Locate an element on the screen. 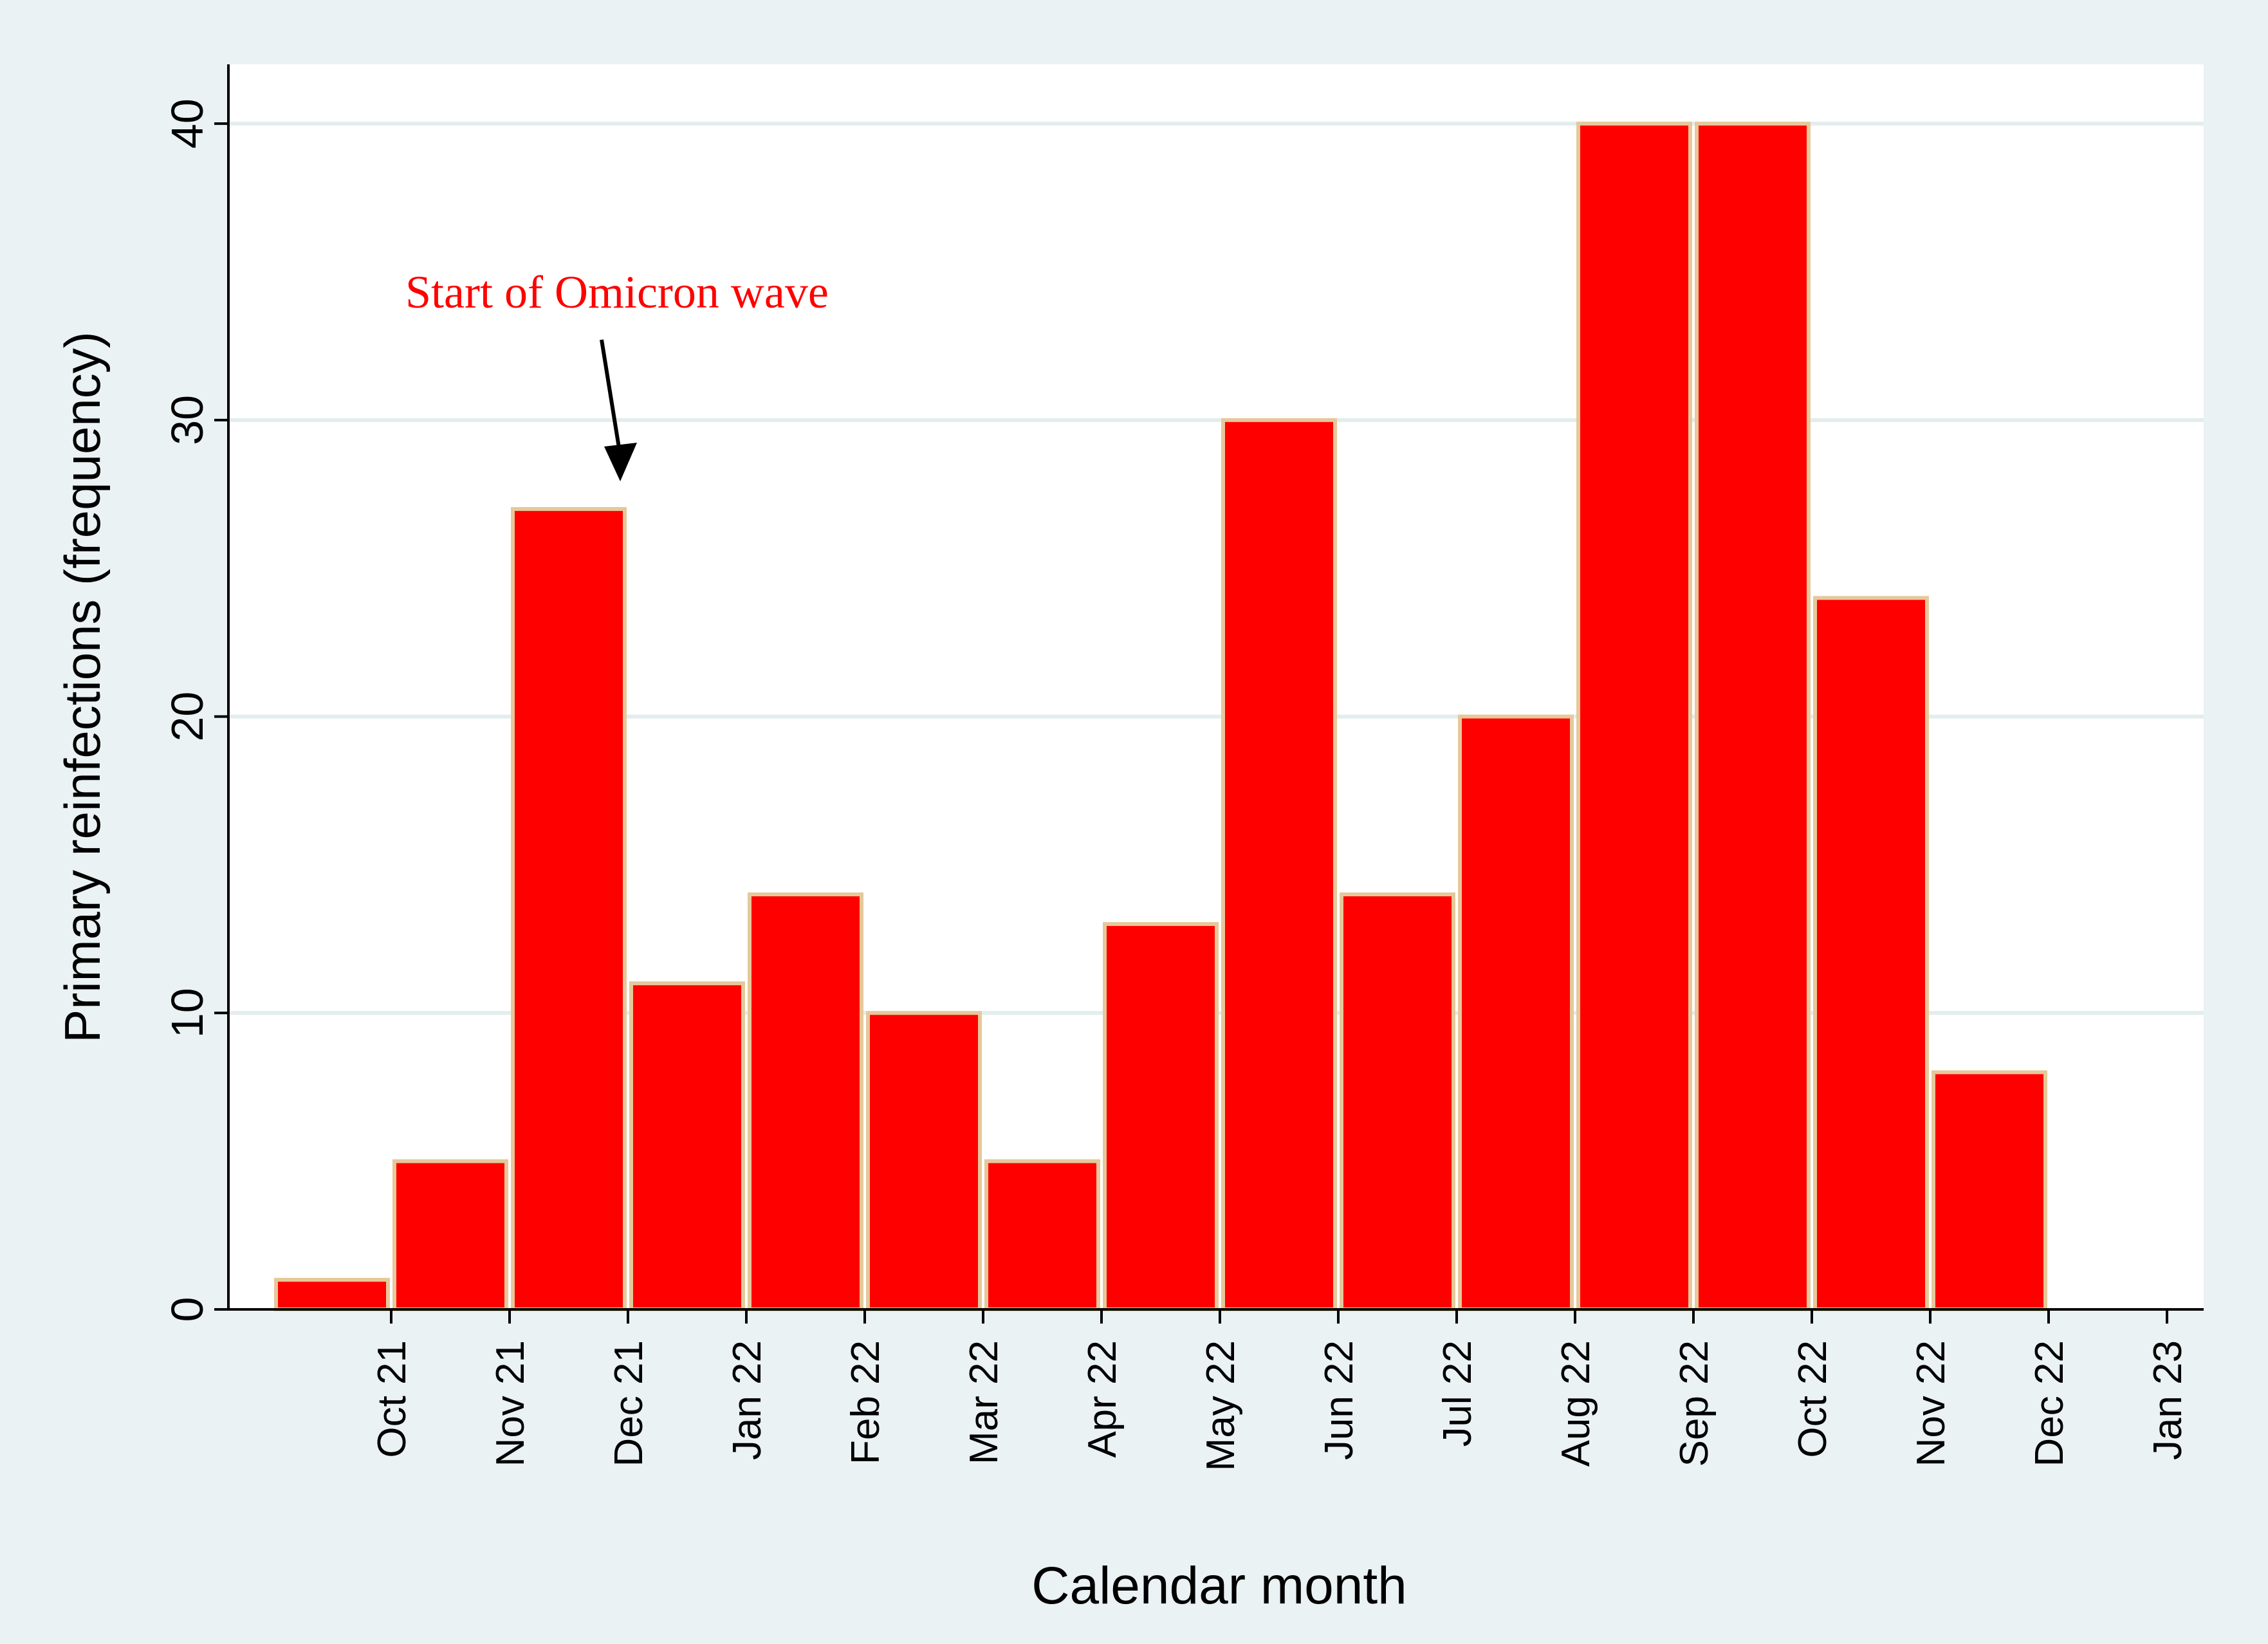  annotation: Start of Omicron wave is located at coordinates (617, 373).